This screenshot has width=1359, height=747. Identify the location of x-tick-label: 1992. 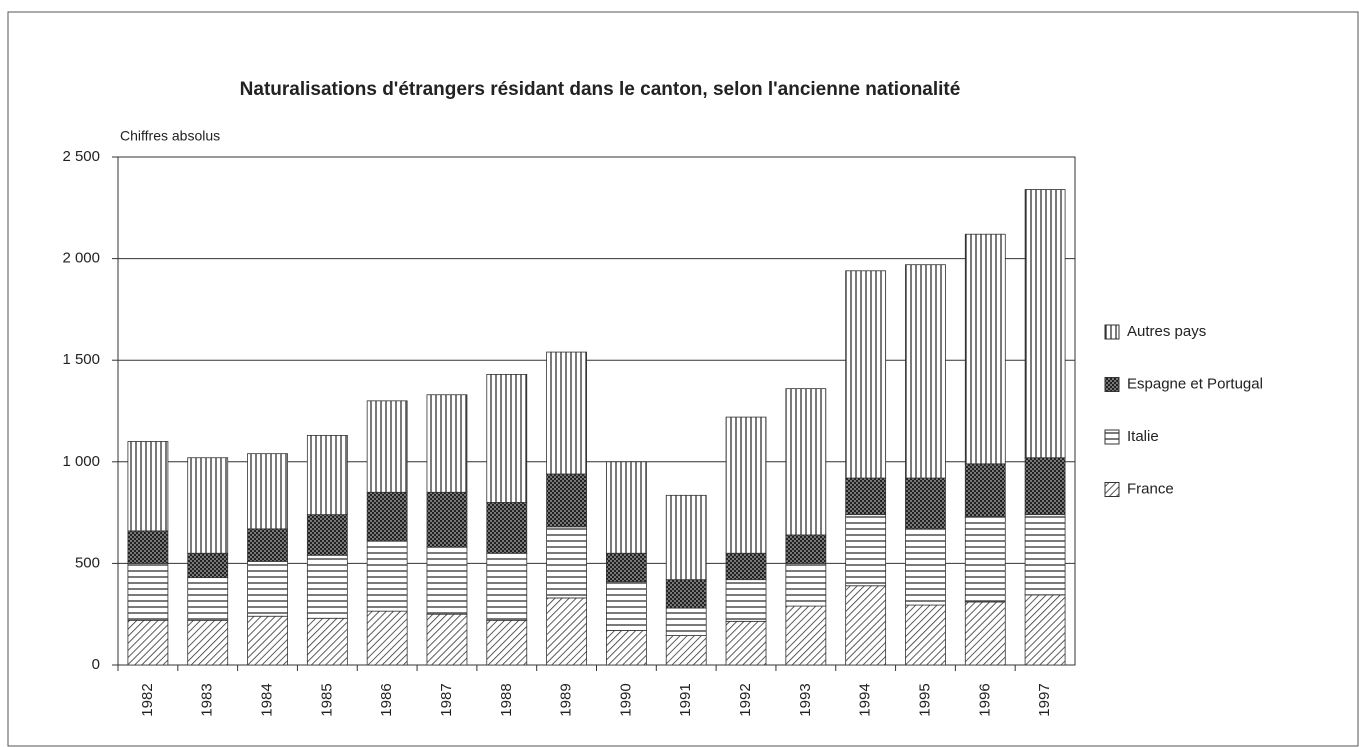
(745, 699).